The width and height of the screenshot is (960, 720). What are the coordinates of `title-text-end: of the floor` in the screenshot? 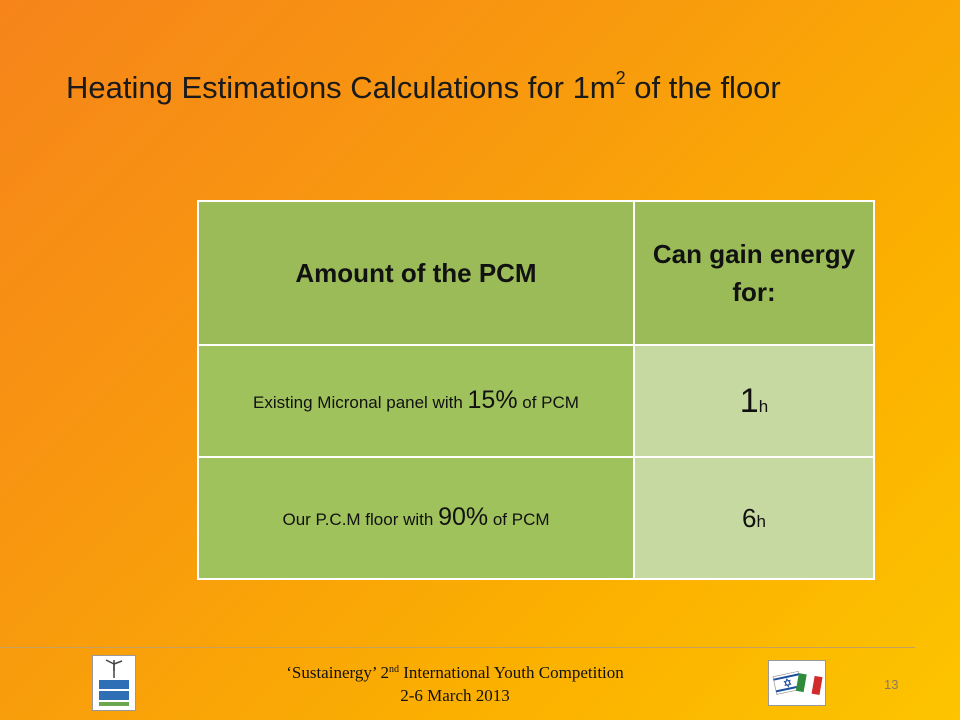 It's located at (703, 87).